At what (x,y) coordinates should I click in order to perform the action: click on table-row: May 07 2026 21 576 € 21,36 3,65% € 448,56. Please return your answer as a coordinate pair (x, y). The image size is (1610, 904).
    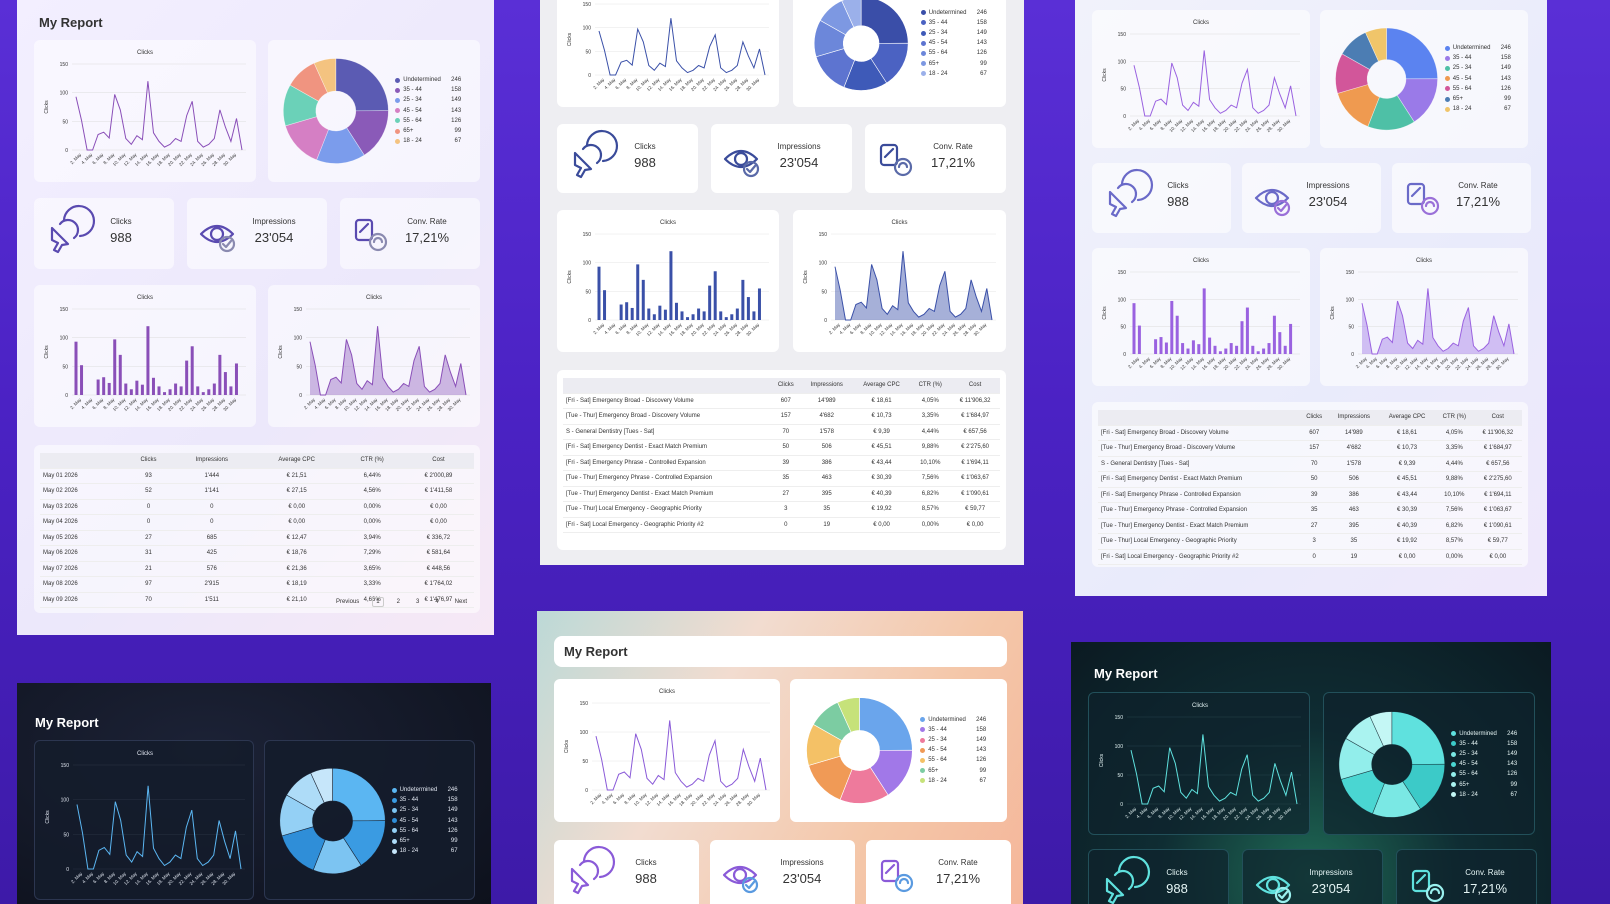
    Looking at the image, I should click on (257, 569).